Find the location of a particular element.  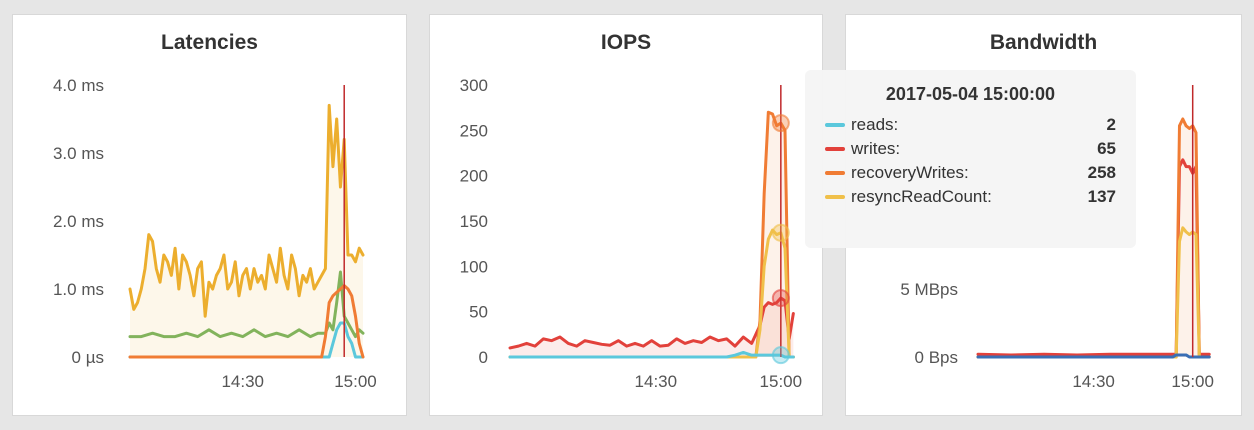

y-tick-label: 250 is located at coordinates (474, 130).